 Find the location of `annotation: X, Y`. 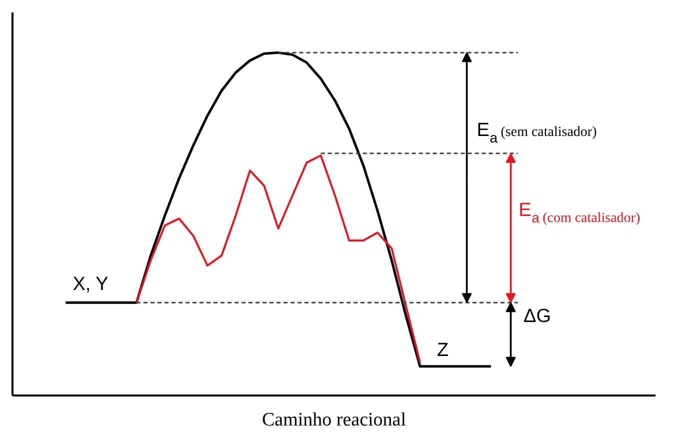

annotation: X, Y is located at coordinates (90, 285).